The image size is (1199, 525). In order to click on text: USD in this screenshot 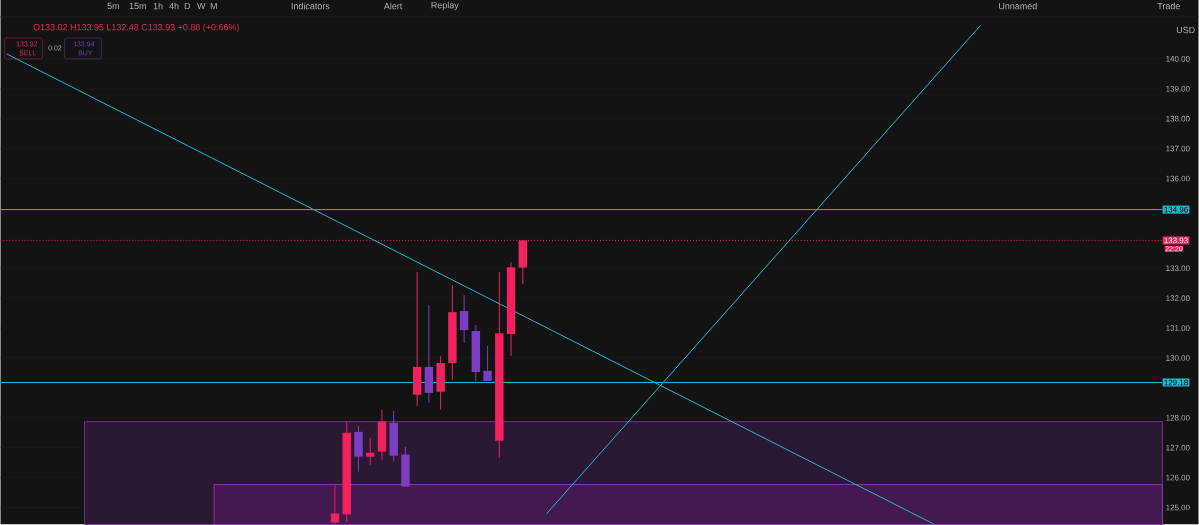, I will do `click(1185, 30)`.